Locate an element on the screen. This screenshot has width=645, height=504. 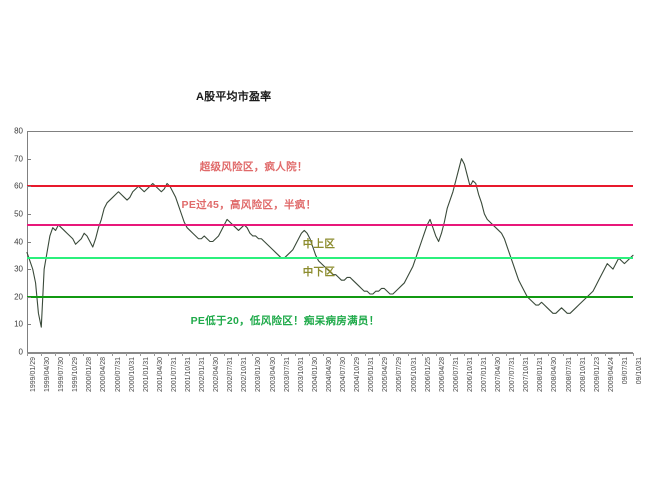
y-tick-label: 30 is located at coordinates (18, 269).